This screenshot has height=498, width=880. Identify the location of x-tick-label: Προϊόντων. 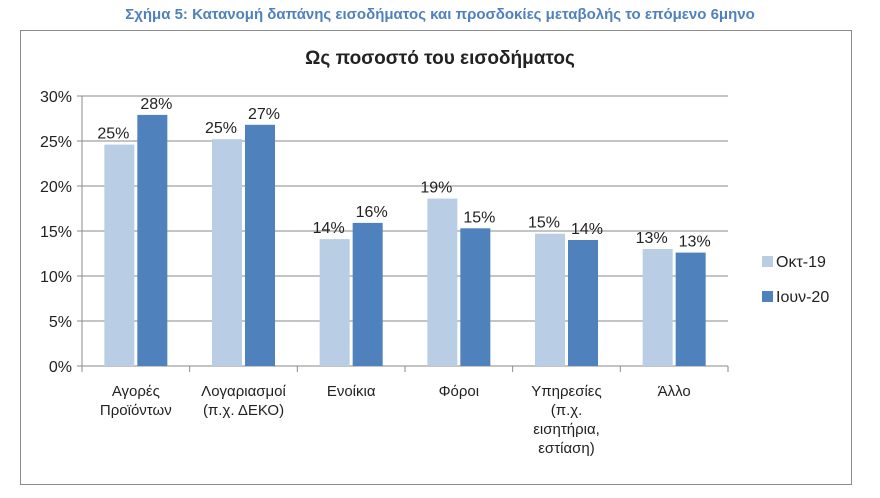
(136, 410).